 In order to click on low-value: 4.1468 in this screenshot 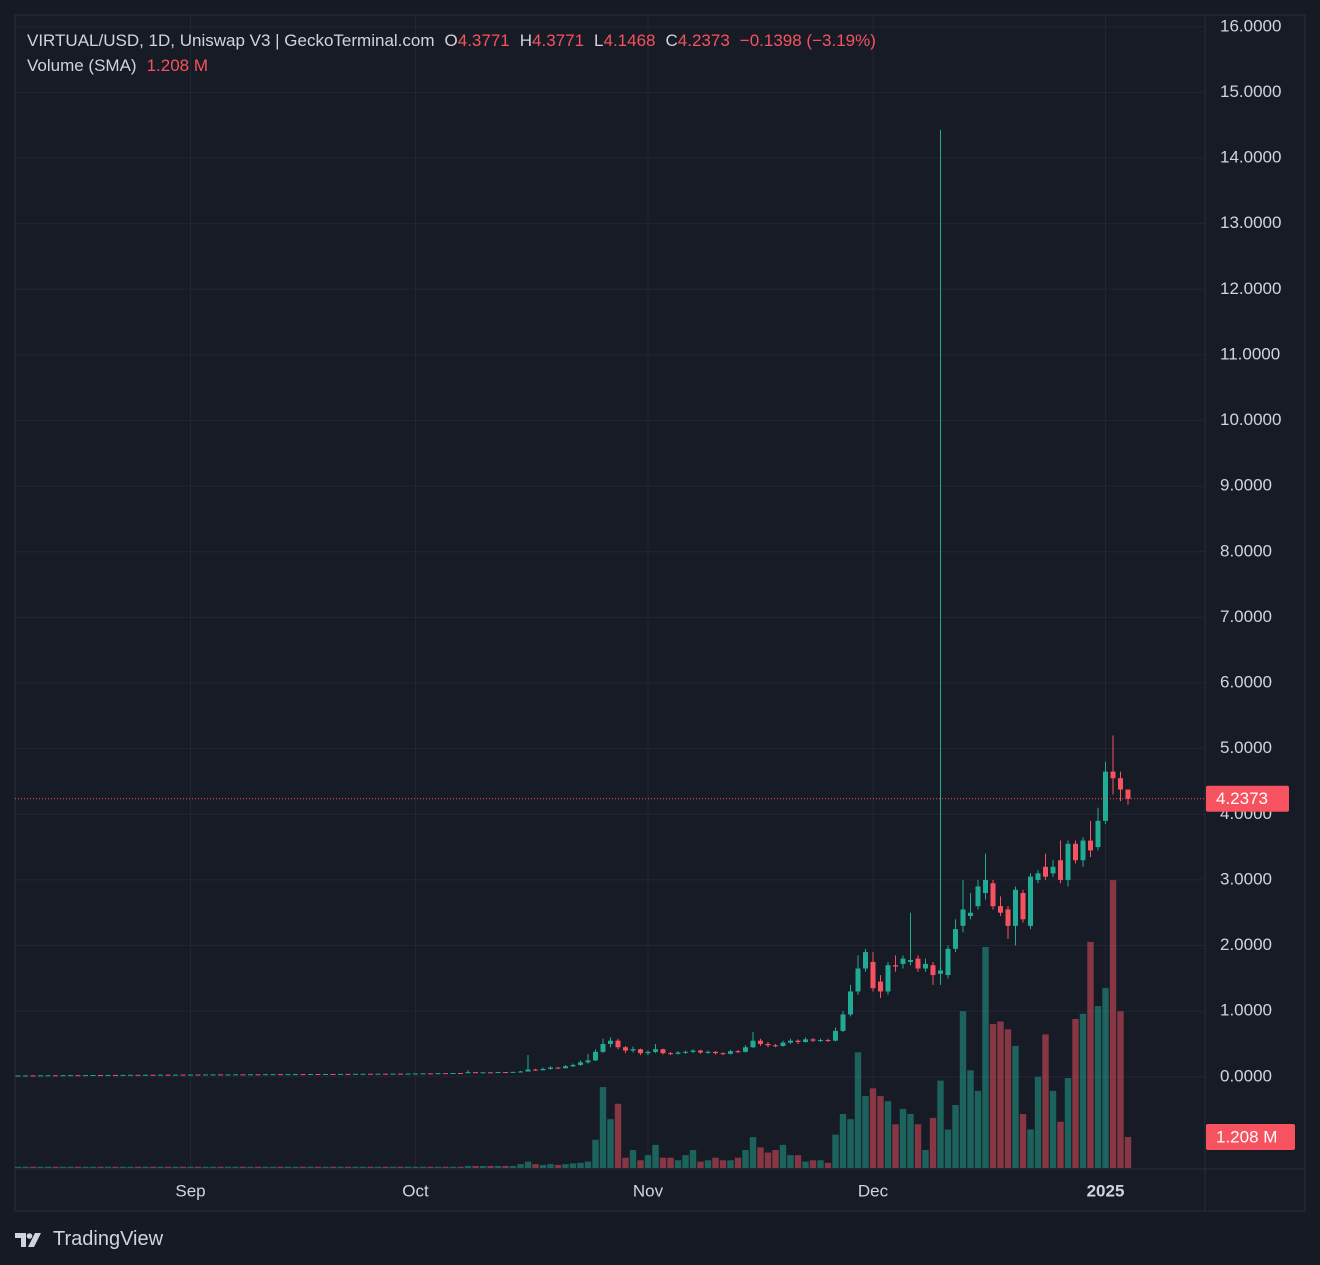, I will do `click(629, 40)`.